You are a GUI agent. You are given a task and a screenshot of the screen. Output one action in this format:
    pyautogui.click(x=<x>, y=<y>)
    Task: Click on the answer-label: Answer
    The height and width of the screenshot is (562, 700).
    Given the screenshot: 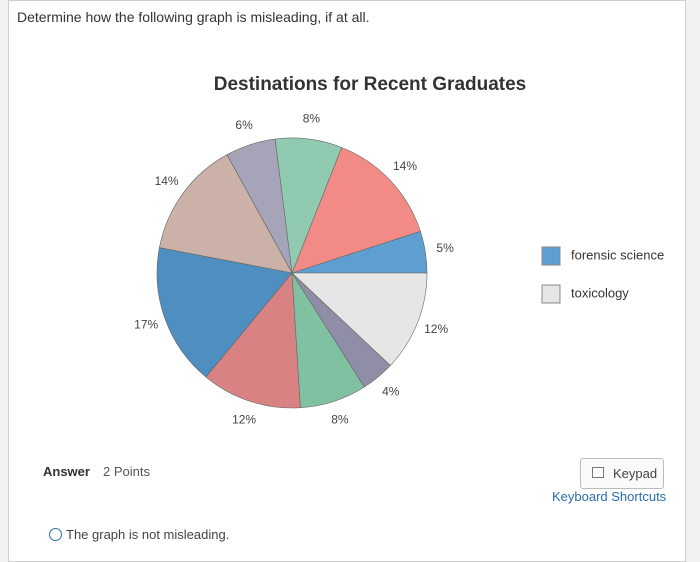 What is the action you would take?
    pyautogui.click(x=66, y=471)
    